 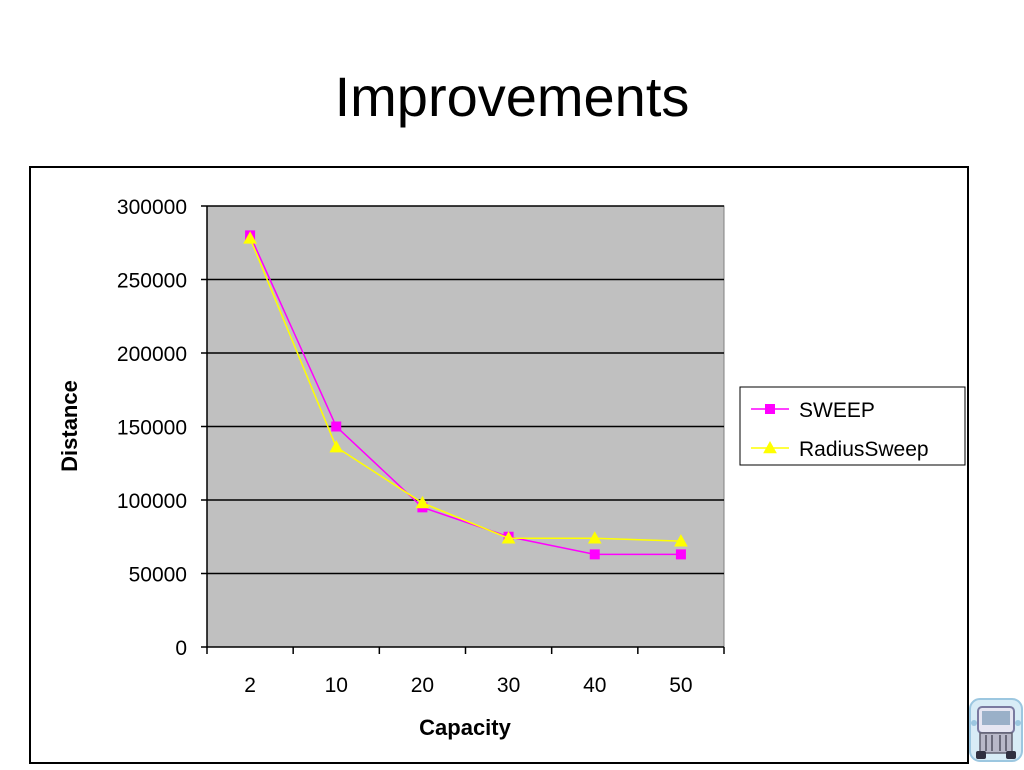 I want to click on y-tick-label: 150000, so click(x=152, y=428).